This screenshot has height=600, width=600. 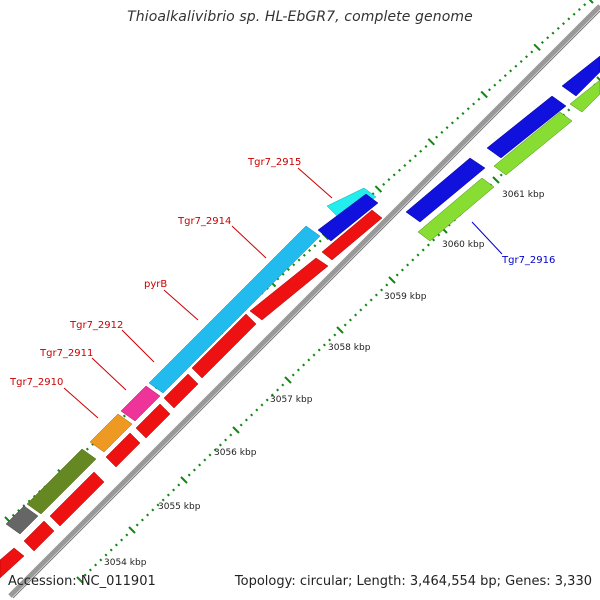 What do you see at coordinates (204, 221) in the screenshot?
I see `gene-label-tgr7-2914: Tgr7_2914` at bounding box center [204, 221].